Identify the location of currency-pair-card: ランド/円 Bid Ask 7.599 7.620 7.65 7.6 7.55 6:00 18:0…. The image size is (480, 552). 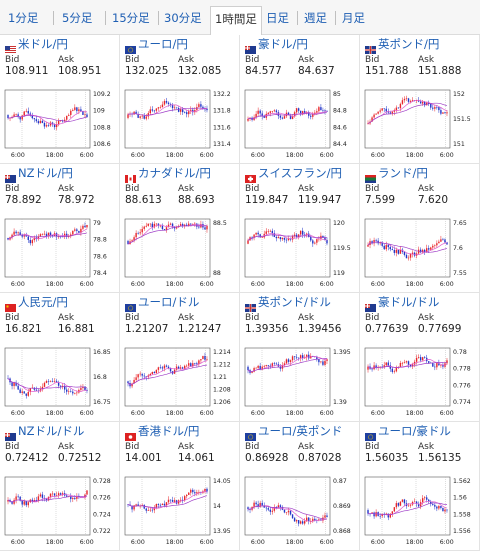
(420, 228).